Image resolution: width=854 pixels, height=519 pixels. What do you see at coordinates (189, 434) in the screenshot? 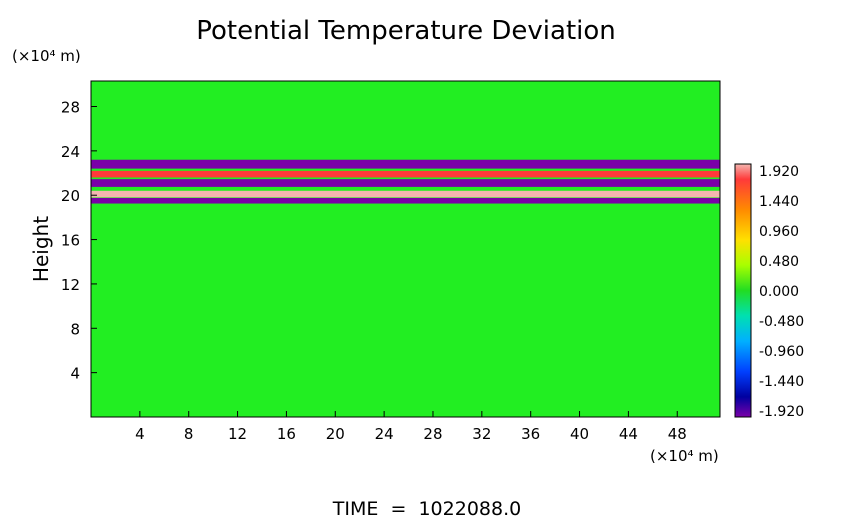
I see `x-tick-label: 8` at bounding box center [189, 434].